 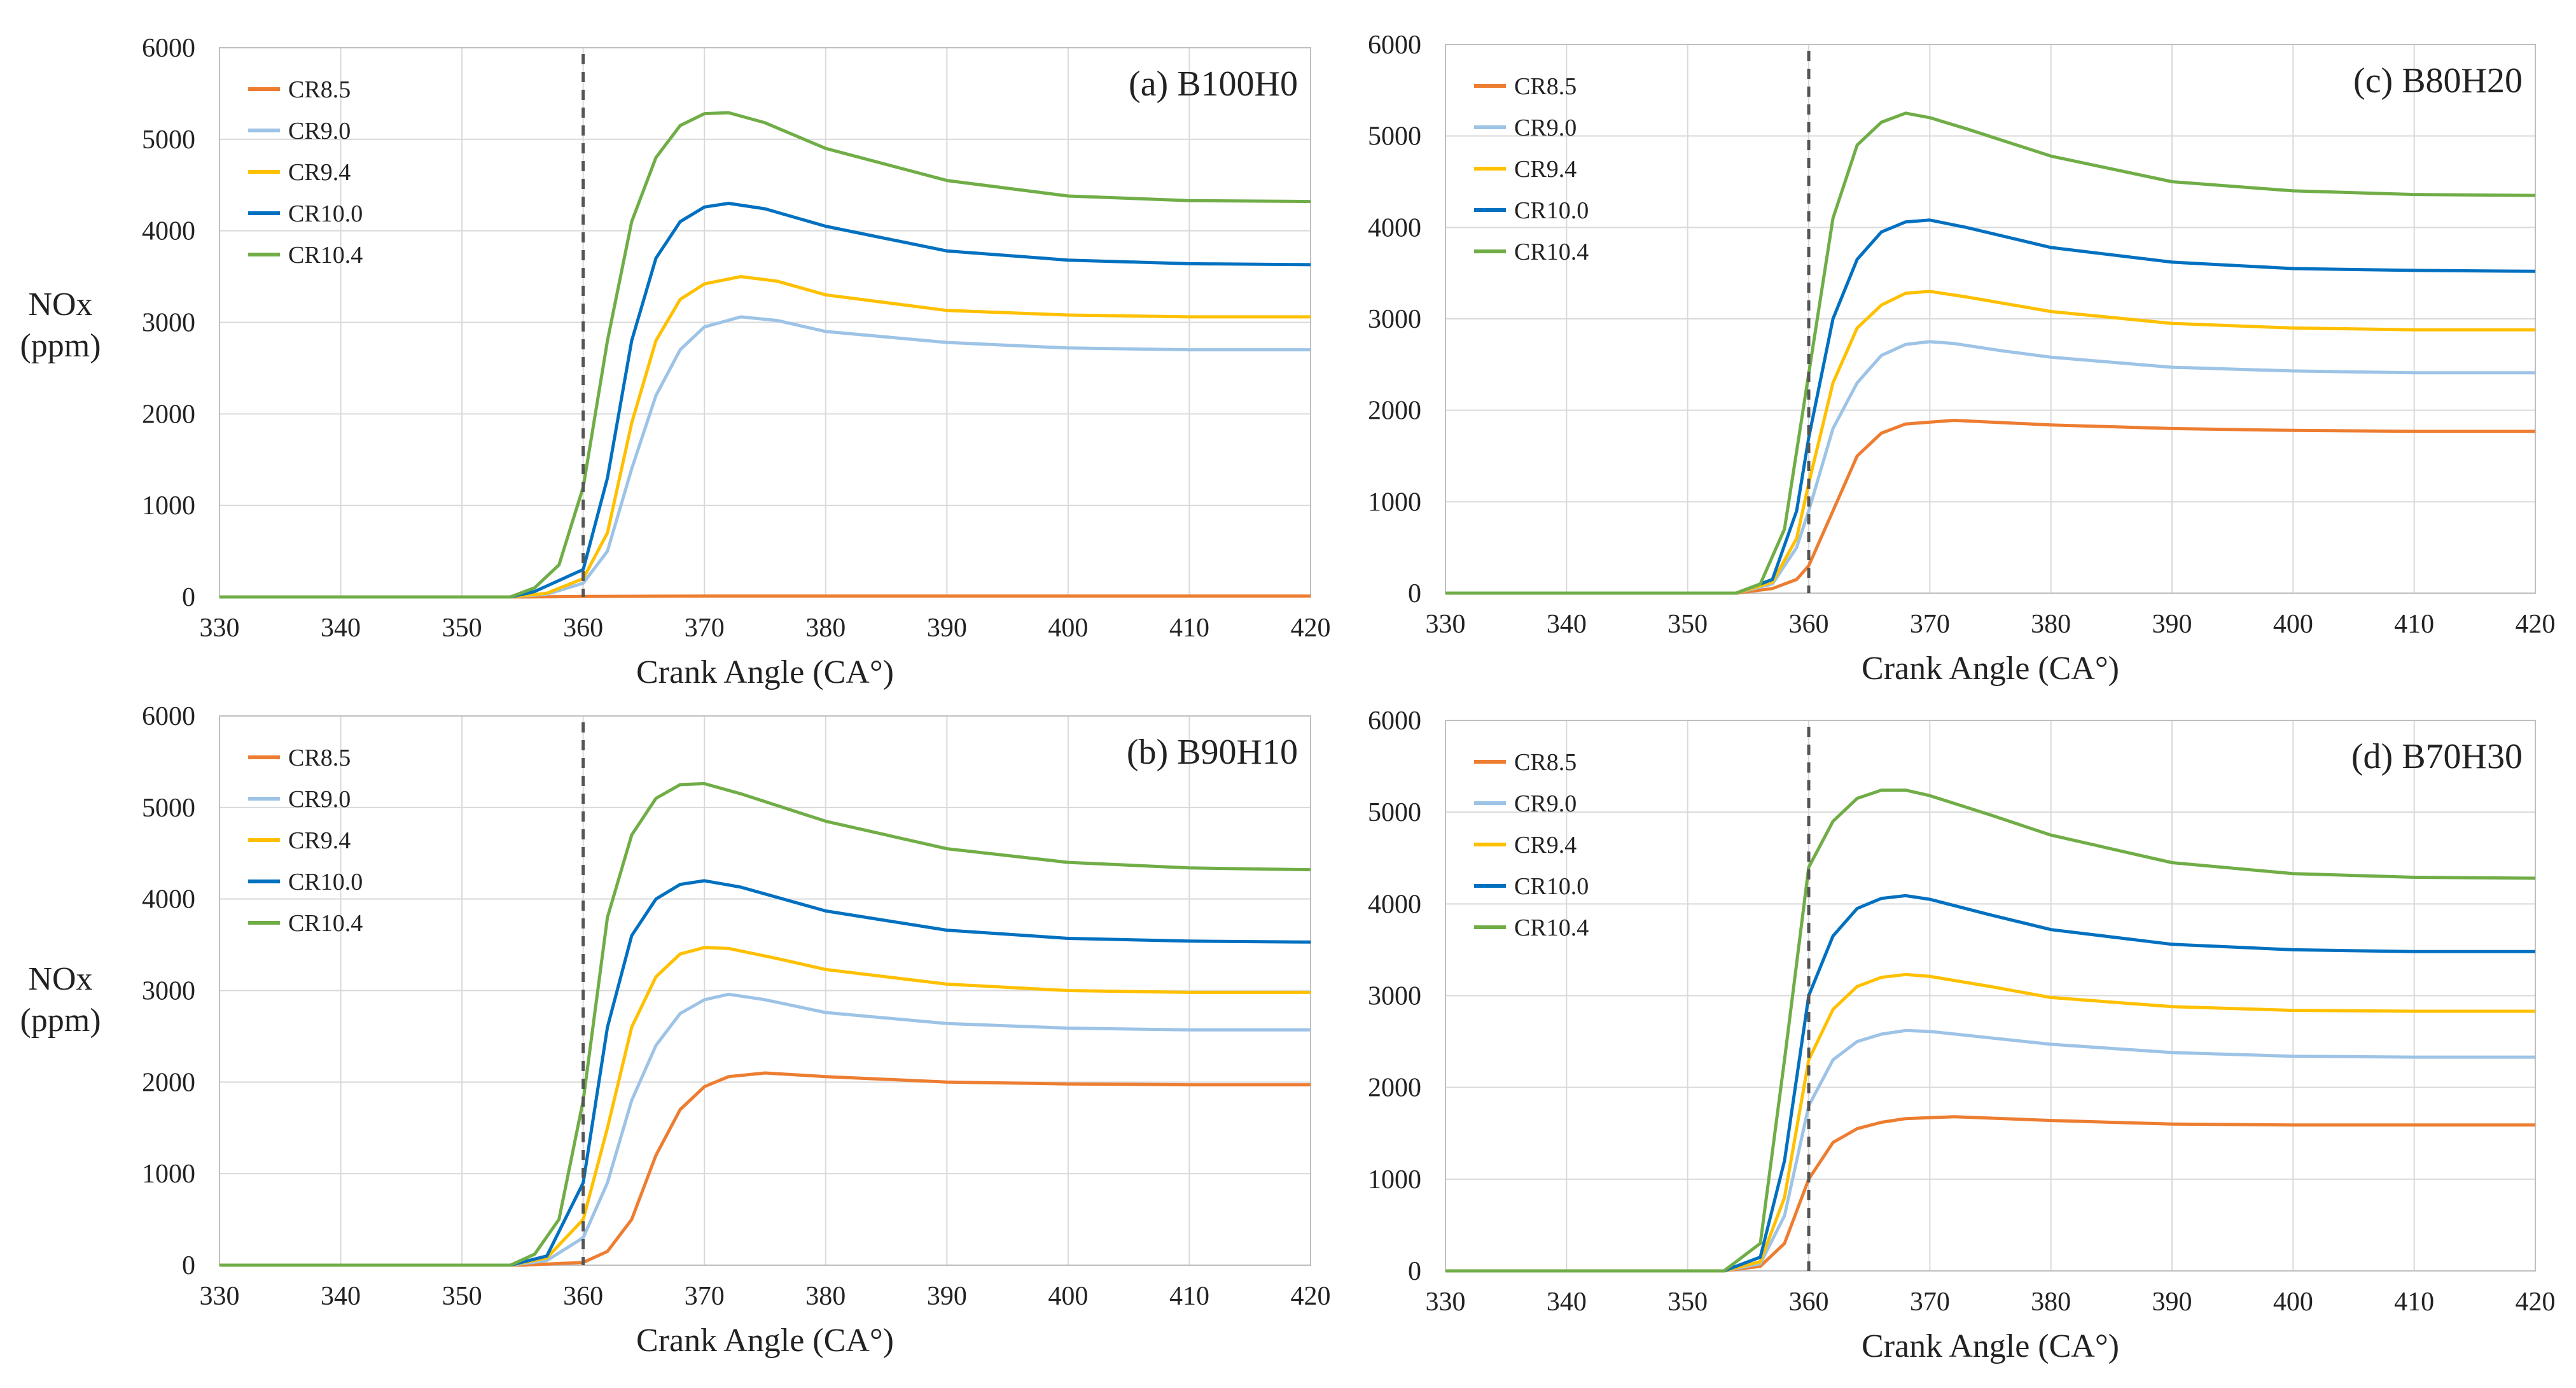 What do you see at coordinates (2437, 756) in the screenshot?
I see `panel-title: (d) B70H30` at bounding box center [2437, 756].